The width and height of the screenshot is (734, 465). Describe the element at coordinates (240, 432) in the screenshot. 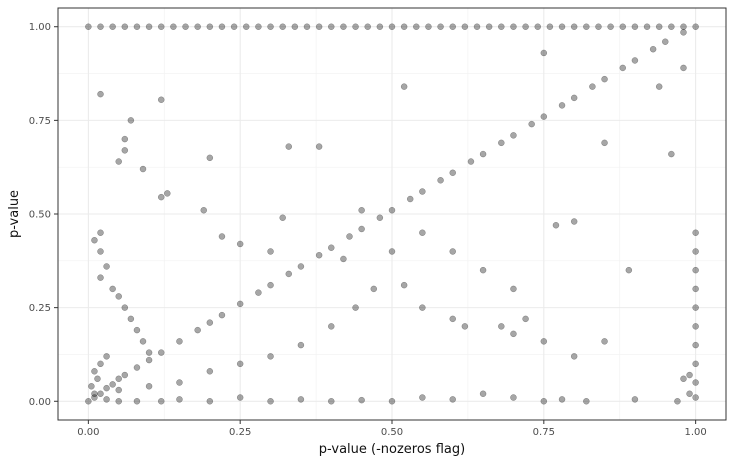

I see `x-tick-label: 0.25` at that location.